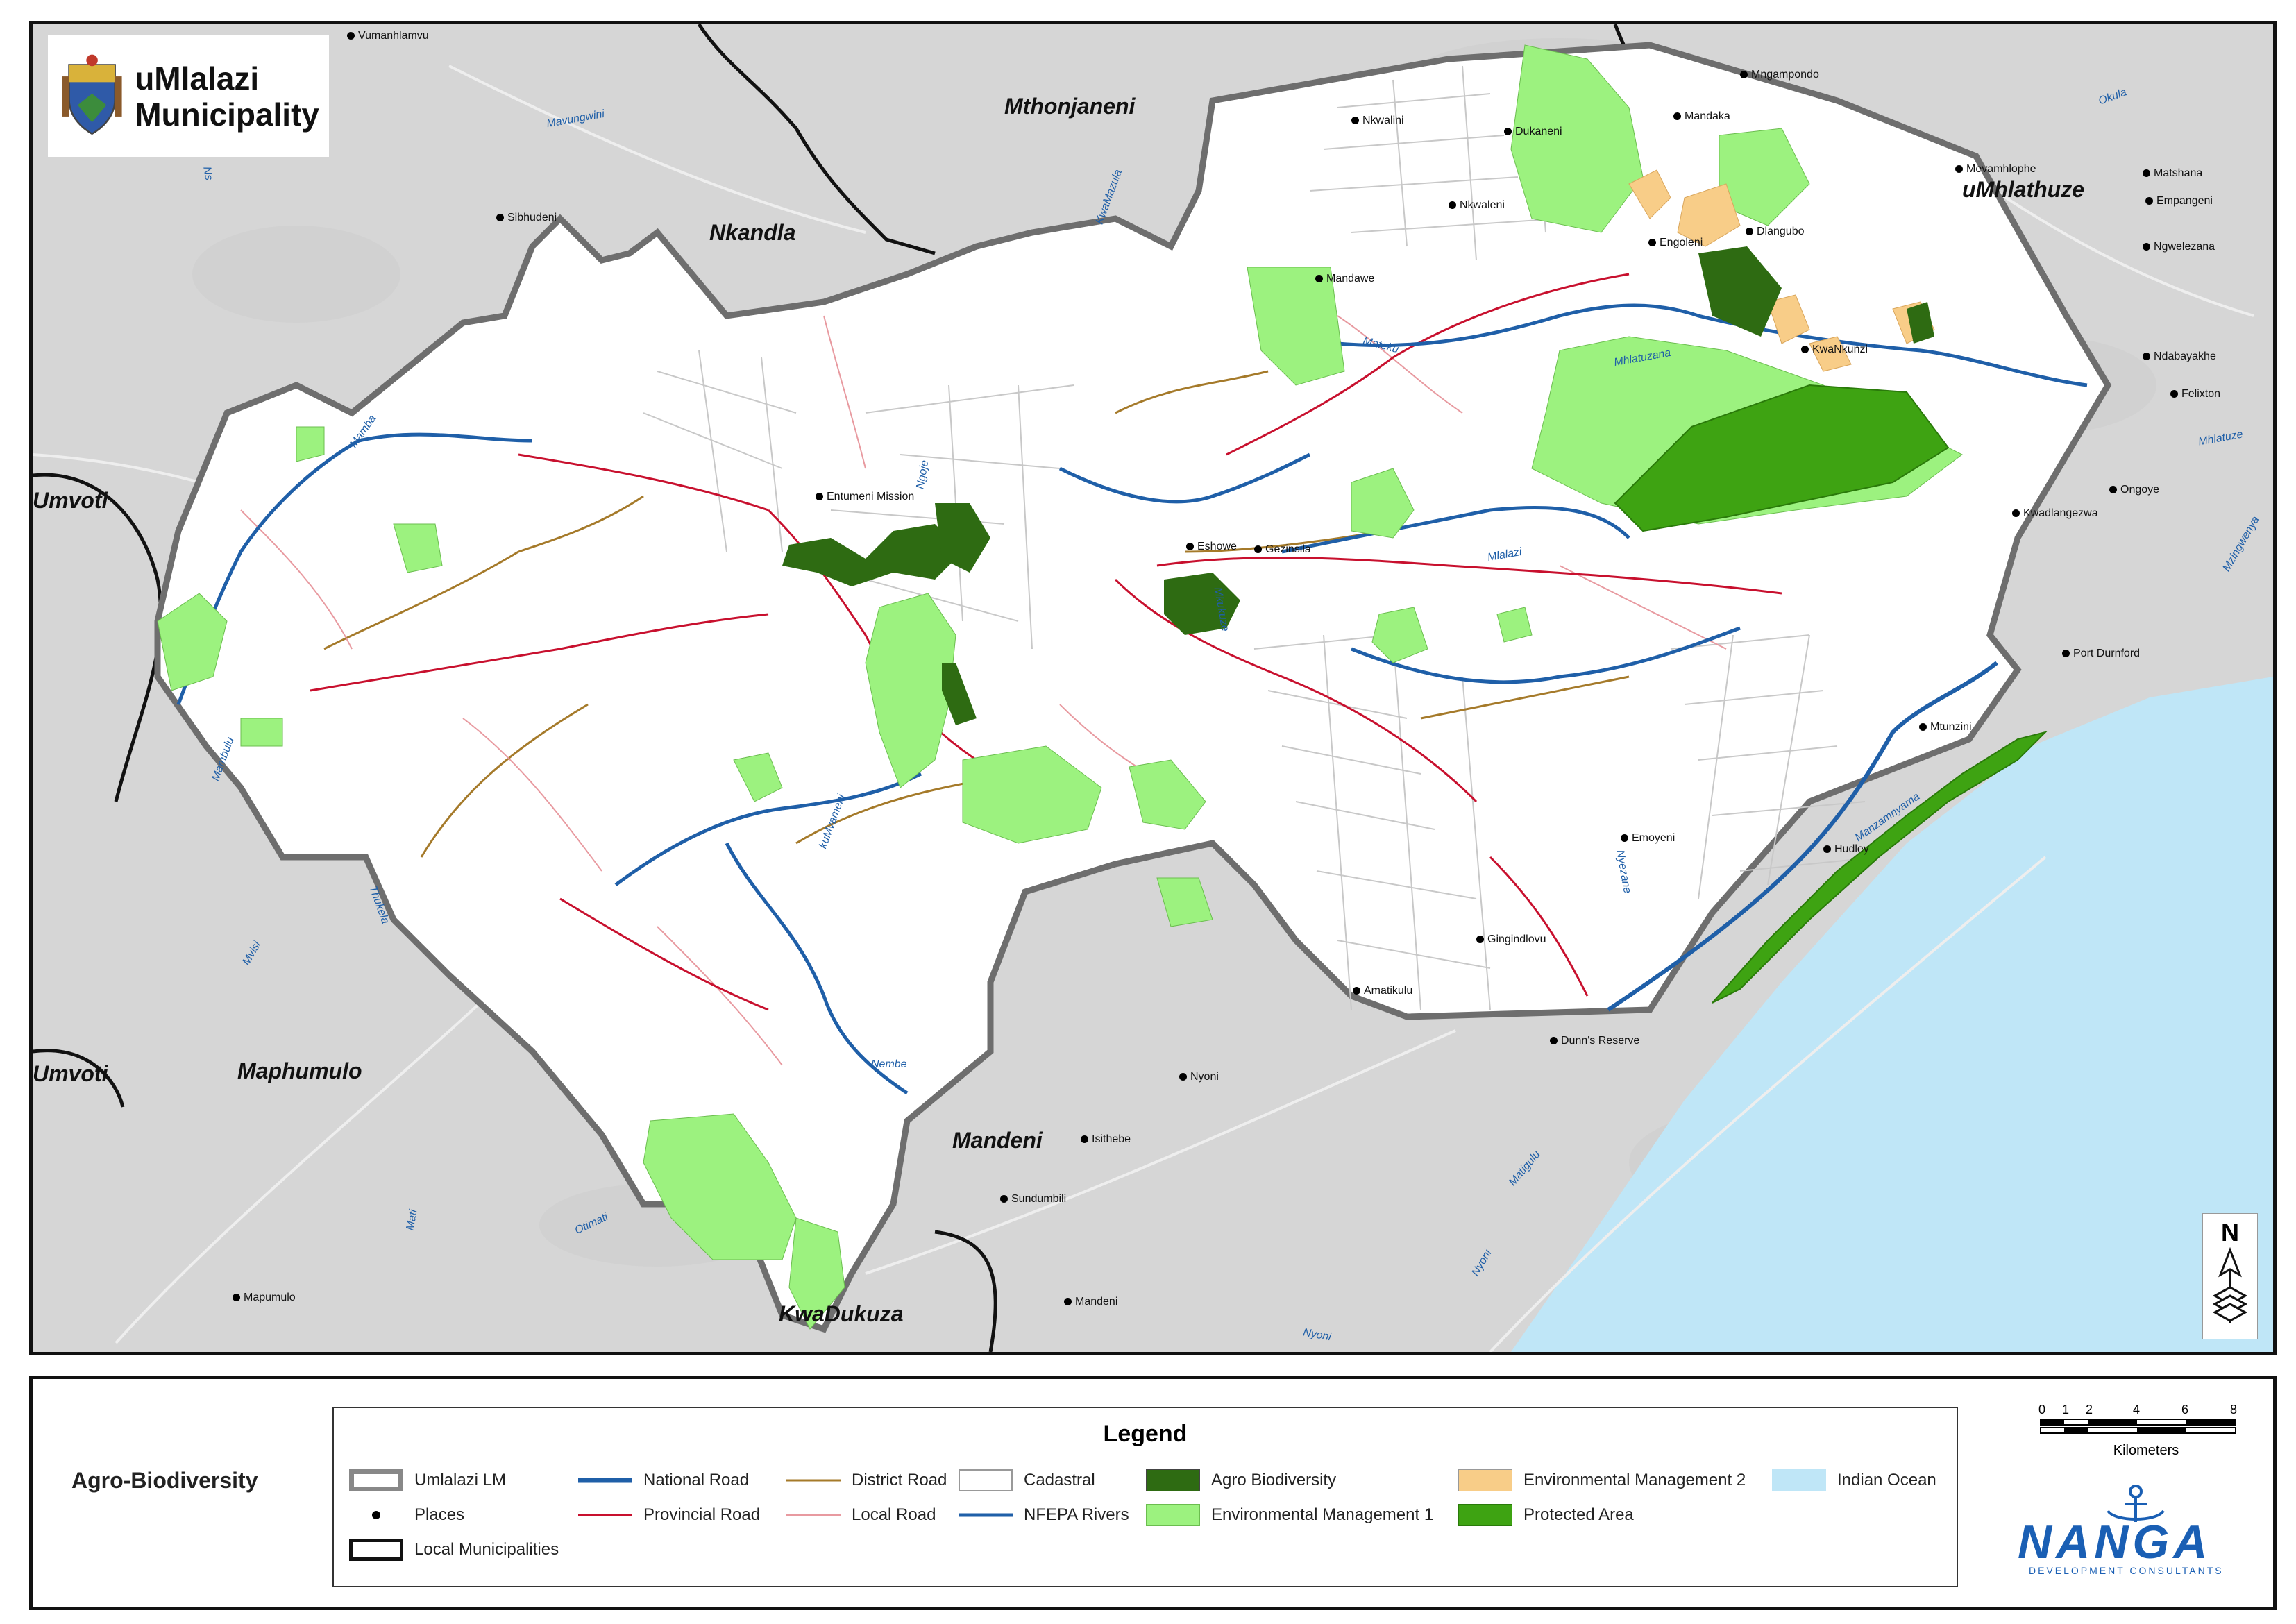 The width and height of the screenshot is (2296, 1624). Describe the element at coordinates (1033, 1199) in the screenshot. I see `place-label: Sundumbili` at that location.